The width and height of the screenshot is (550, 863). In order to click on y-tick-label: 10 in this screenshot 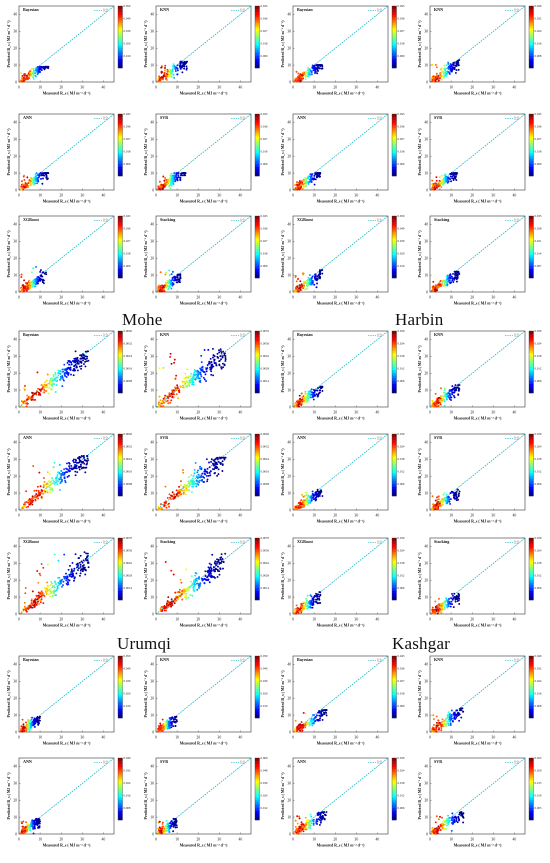, I will do `click(152, 65)`.